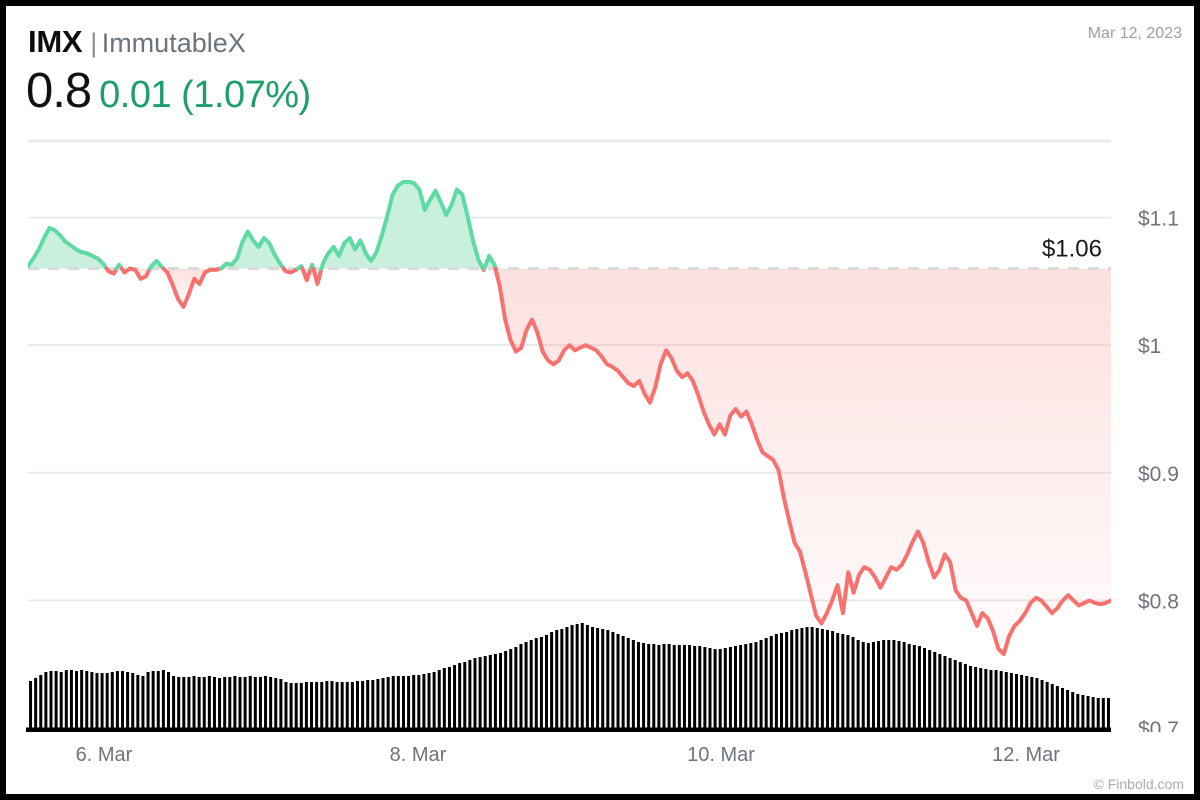  I want to click on asset-symbol: IMX, so click(55, 41).